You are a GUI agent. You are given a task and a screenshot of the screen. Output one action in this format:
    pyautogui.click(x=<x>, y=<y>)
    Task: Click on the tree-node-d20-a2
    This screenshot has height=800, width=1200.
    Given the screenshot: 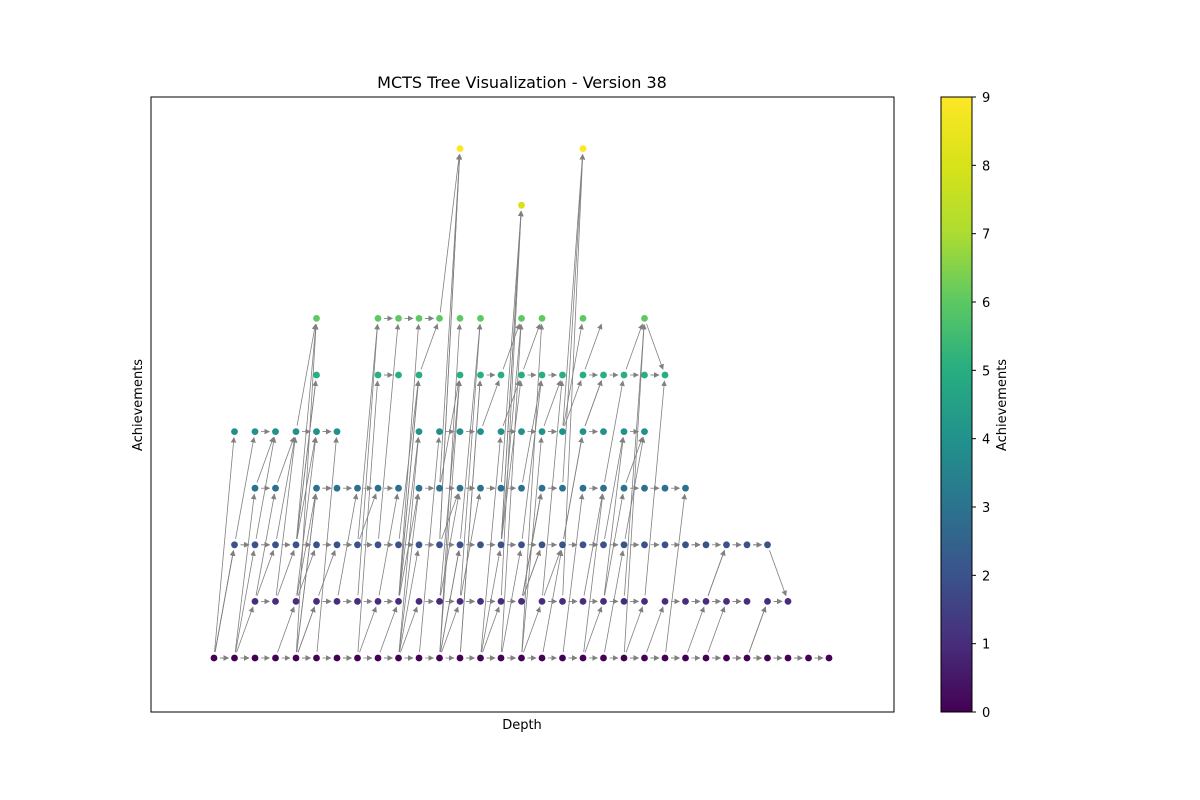 What is the action you would take?
    pyautogui.click(x=624, y=545)
    